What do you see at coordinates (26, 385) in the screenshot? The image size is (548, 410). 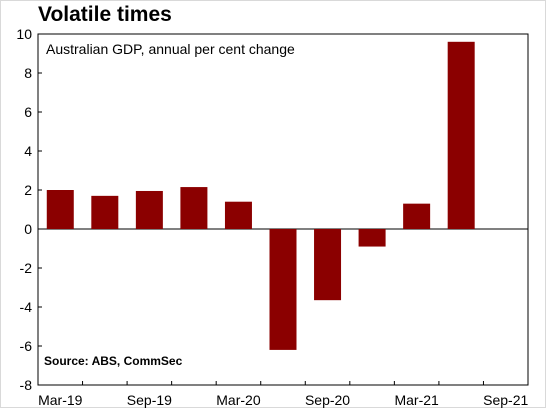 I see `y-tick-label: -8` at bounding box center [26, 385].